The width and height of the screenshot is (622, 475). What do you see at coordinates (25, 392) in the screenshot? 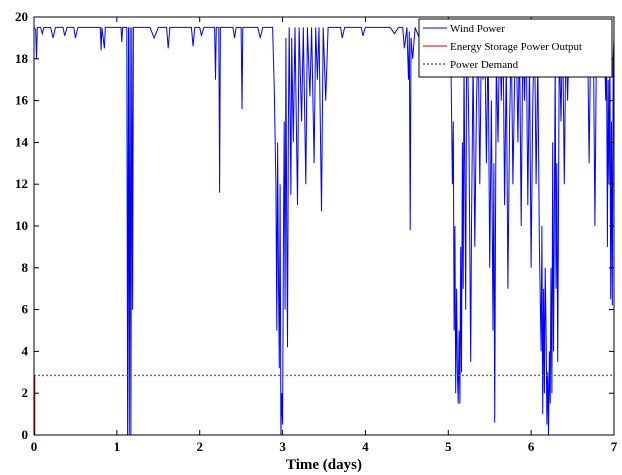
I see `y-tick-label: 2` at bounding box center [25, 392].